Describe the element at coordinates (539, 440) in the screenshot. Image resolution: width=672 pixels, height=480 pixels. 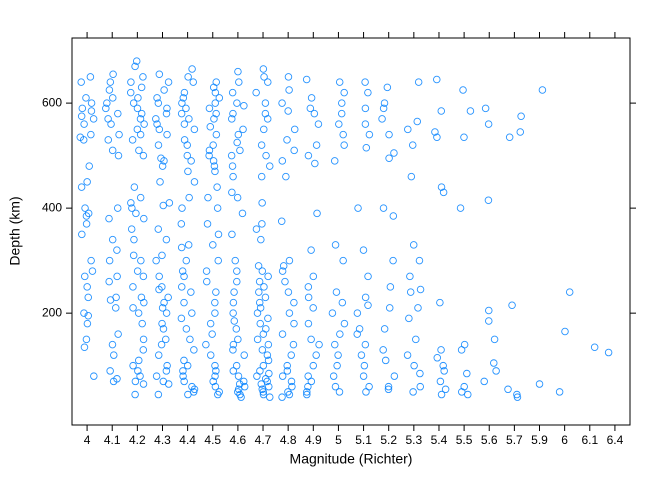
I see `x-tick-label: 5.9` at that location.